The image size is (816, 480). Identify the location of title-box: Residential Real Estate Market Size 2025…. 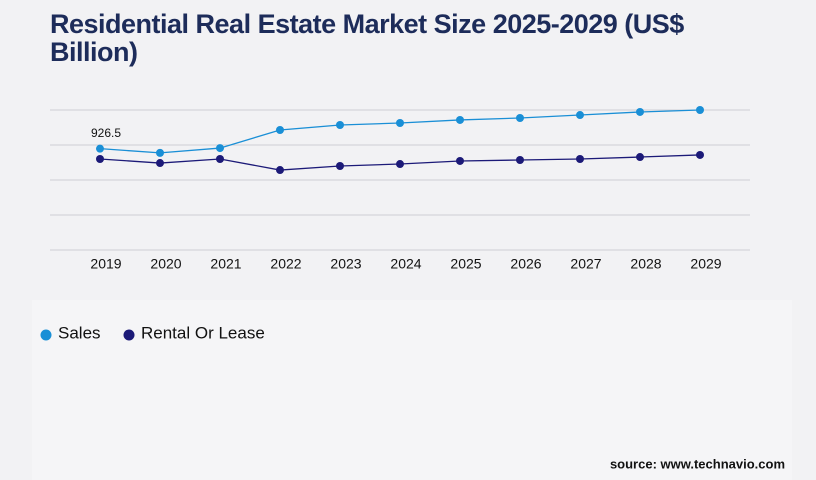
(367, 38).